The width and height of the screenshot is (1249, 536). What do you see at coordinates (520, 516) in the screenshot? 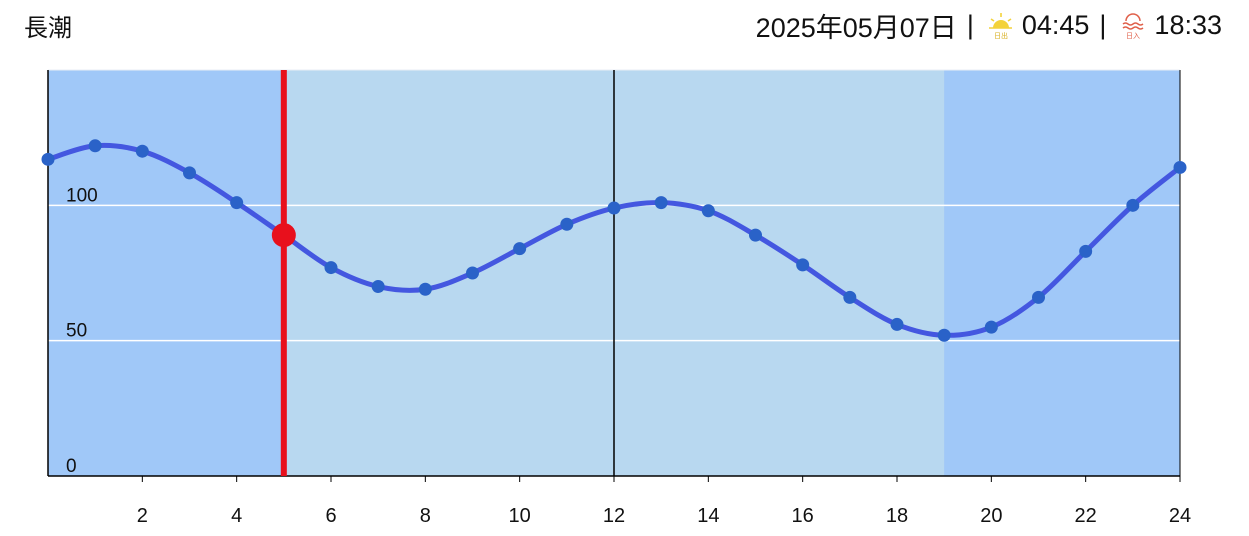
I see `x-tick-label: 10` at bounding box center [520, 516].